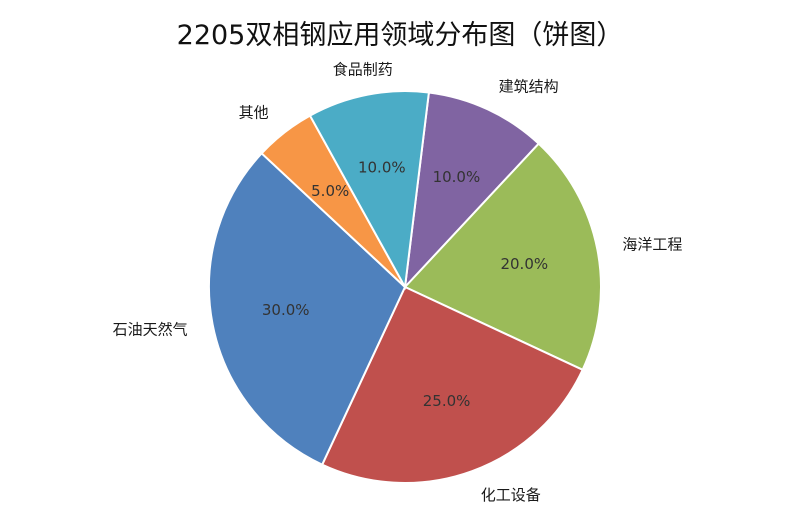  What do you see at coordinates (652, 245) in the screenshot?
I see `slice-category-label: 海洋工程` at bounding box center [652, 245].